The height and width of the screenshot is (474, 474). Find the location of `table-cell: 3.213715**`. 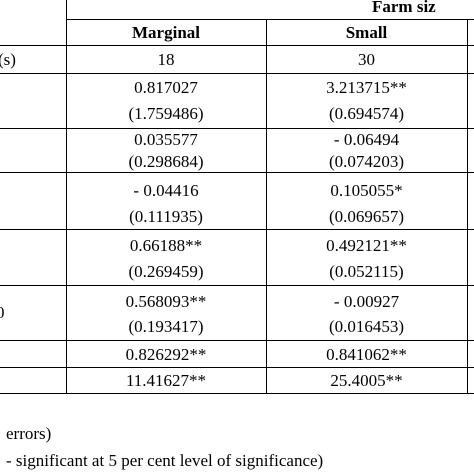

table-cell: 3.213715** is located at coordinates (366, 87).